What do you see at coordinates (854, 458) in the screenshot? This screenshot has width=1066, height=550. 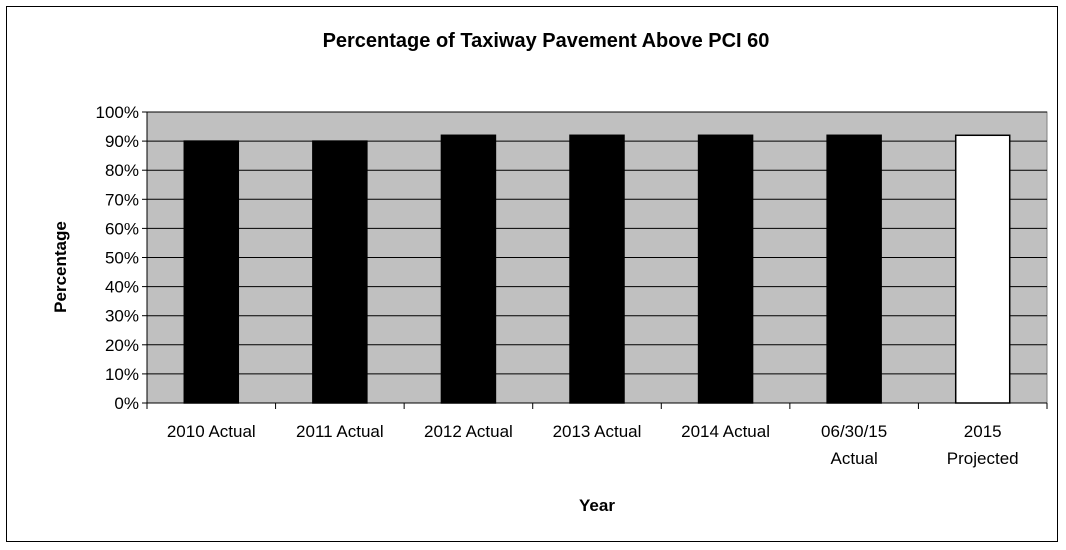 I see `x-tick-label: Actual` at bounding box center [854, 458].